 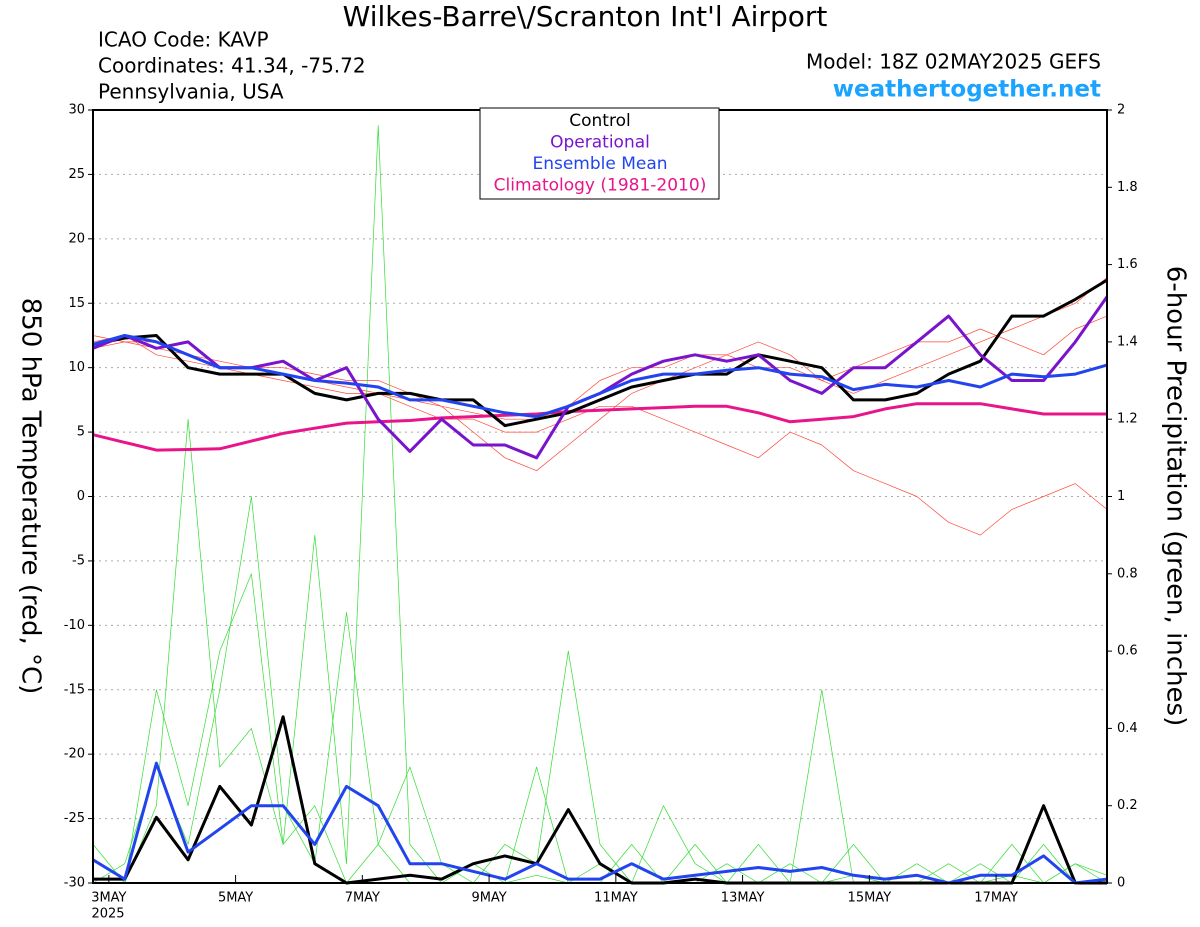 I want to click on y-tick-label: 10, so click(x=76, y=367).